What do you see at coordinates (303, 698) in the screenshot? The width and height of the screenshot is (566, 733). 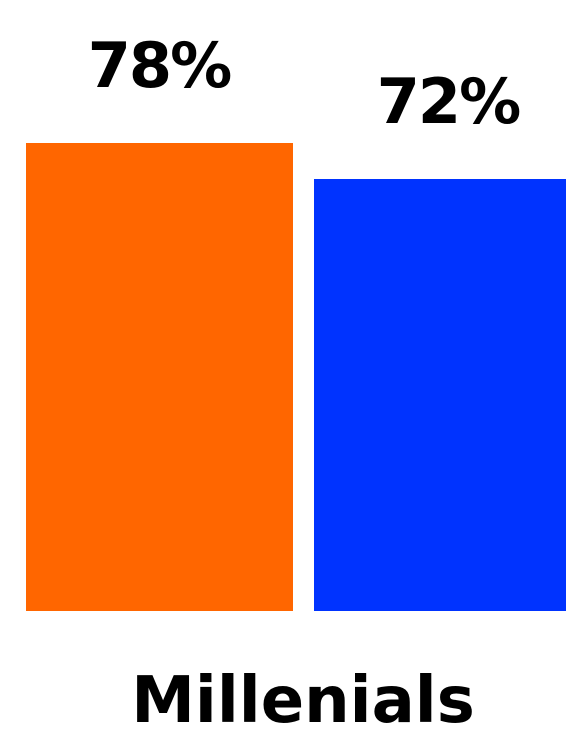 I see `category-label-millenials: Millenials` at bounding box center [303, 698].